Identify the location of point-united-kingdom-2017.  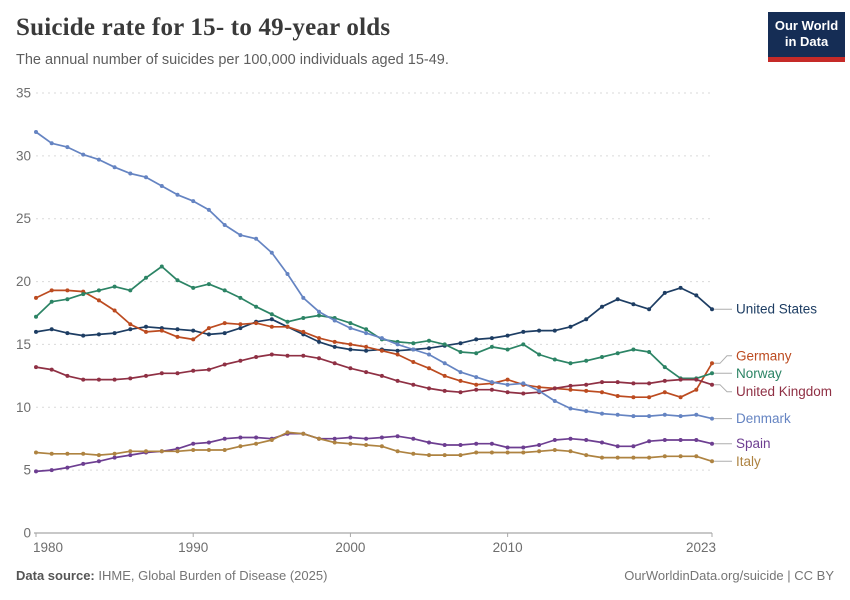
(617, 382).